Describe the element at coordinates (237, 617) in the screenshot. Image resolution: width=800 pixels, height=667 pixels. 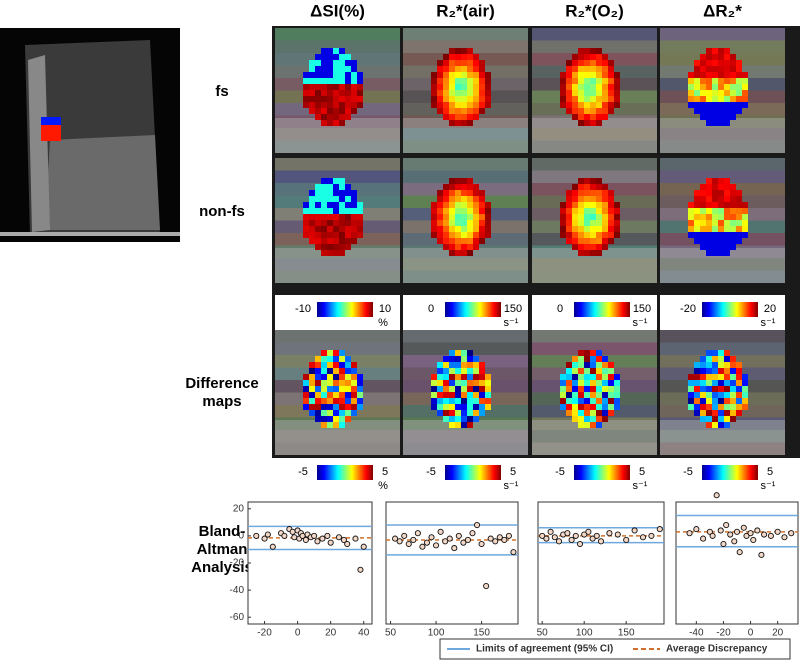
I see `y-tick-label: -60` at that location.